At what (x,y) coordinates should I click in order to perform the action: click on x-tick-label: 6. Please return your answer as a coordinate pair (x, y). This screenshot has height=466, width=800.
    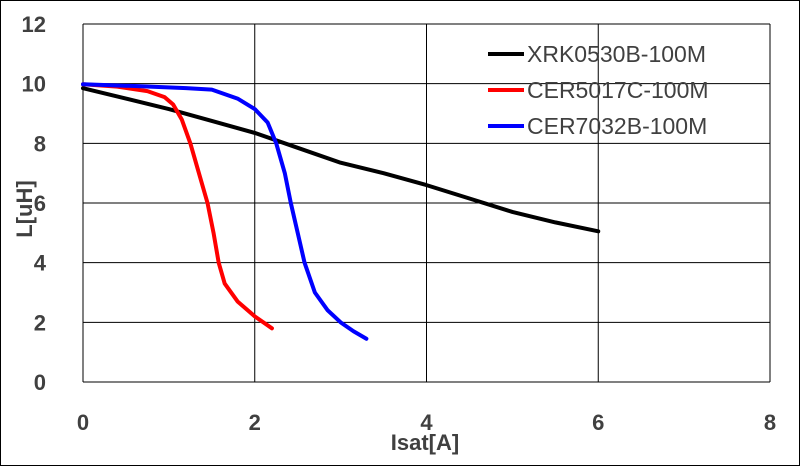
    Looking at the image, I should click on (598, 422).